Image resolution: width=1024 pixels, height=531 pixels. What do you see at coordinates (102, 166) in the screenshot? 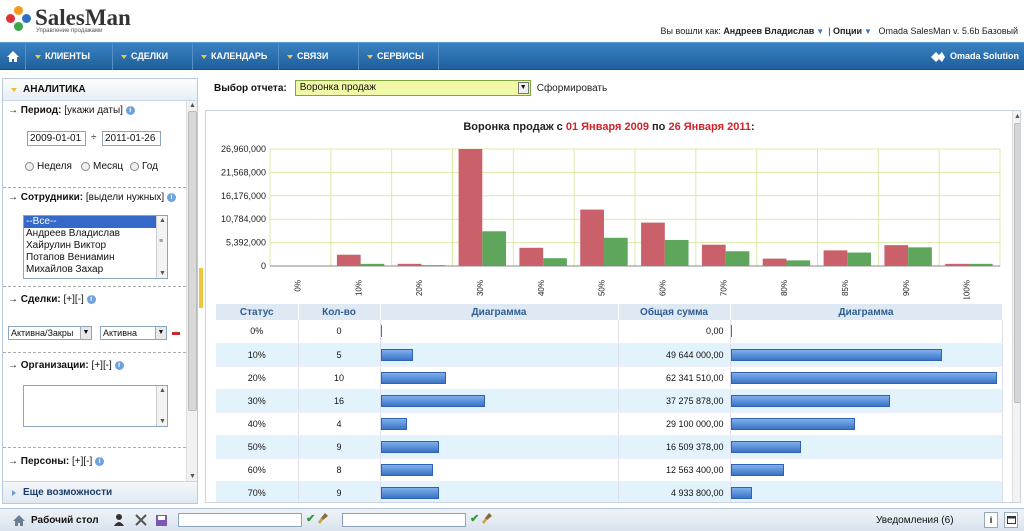
I see `radio-month: Месяц` at bounding box center [102, 166].